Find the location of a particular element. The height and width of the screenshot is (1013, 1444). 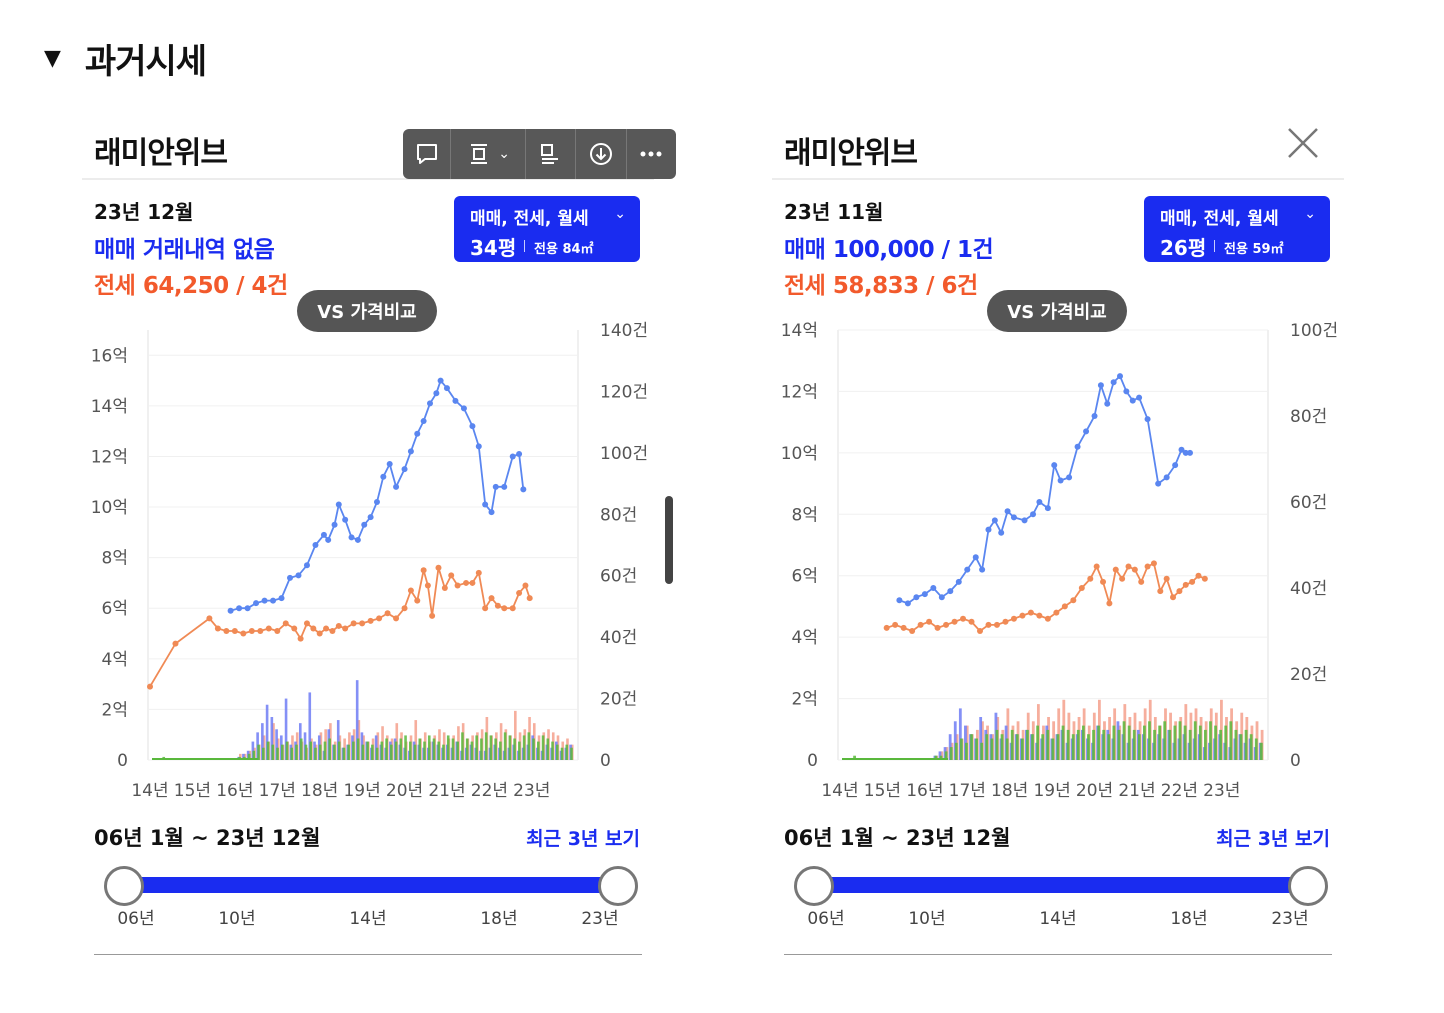

deal-type-dropdown: 매매, 전세, 월세 ⌄ 26평 전용 59㎡ is located at coordinates (1237, 229).